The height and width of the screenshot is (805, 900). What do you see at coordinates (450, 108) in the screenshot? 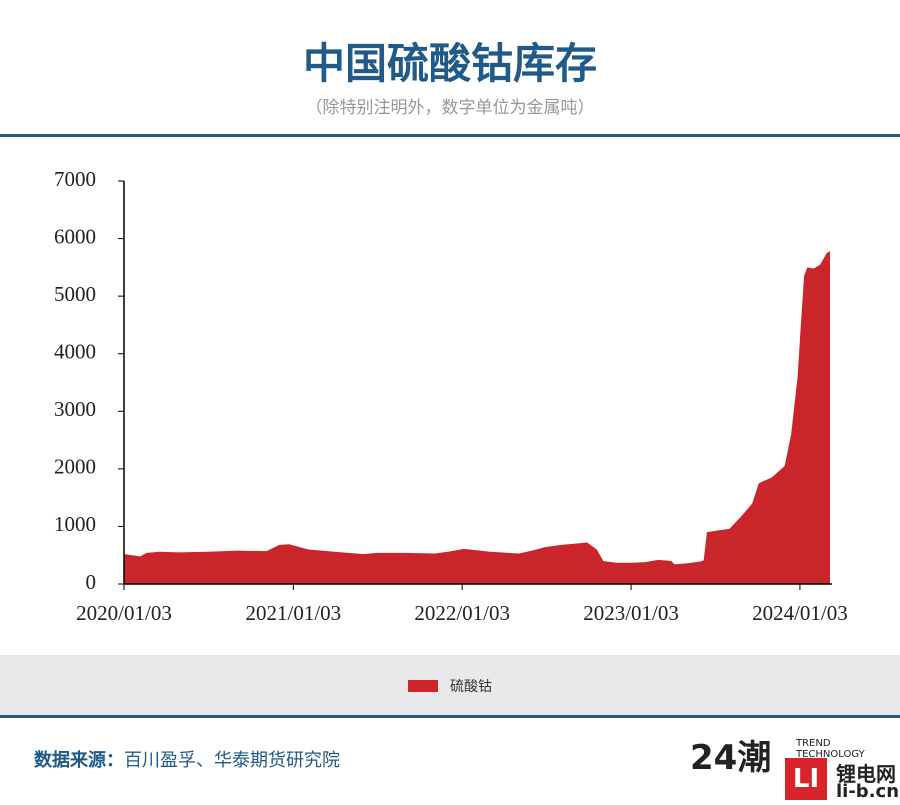
I see `subtitle: （除特别注明外，数字单位为金属吨）` at bounding box center [450, 108].